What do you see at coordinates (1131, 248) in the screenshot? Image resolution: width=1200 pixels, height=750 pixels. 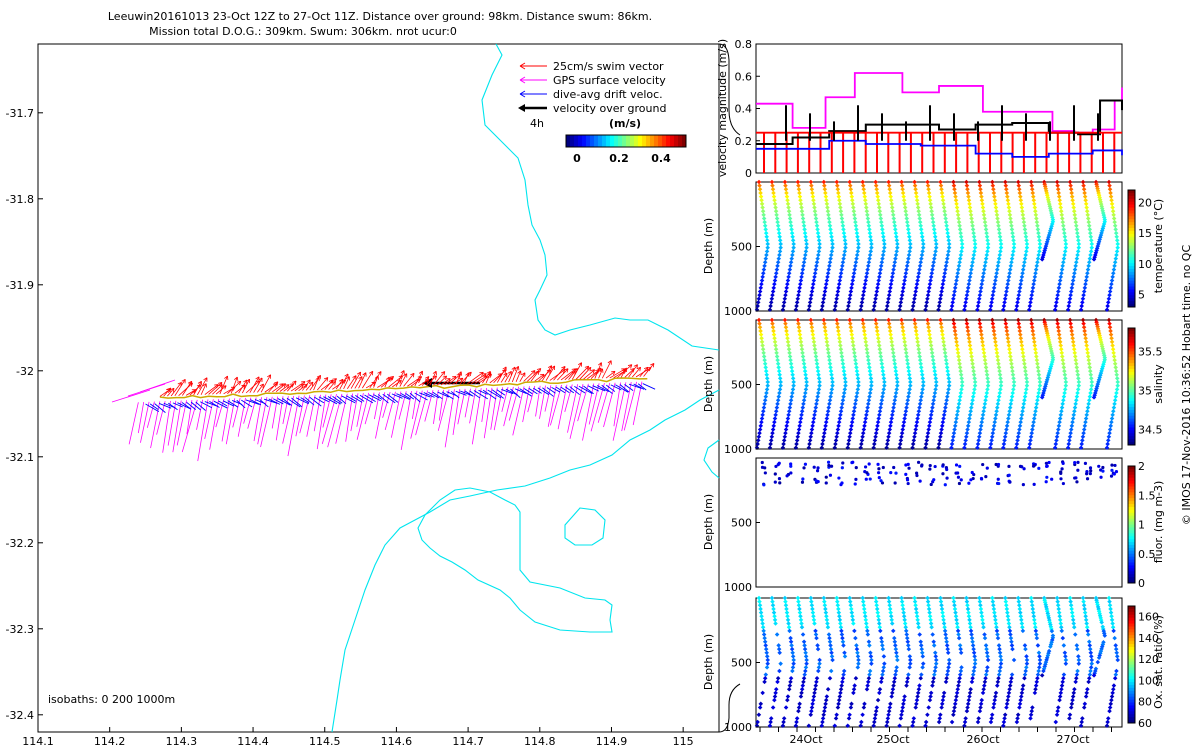 I see `colorbar-frame` at bounding box center [1131, 248].